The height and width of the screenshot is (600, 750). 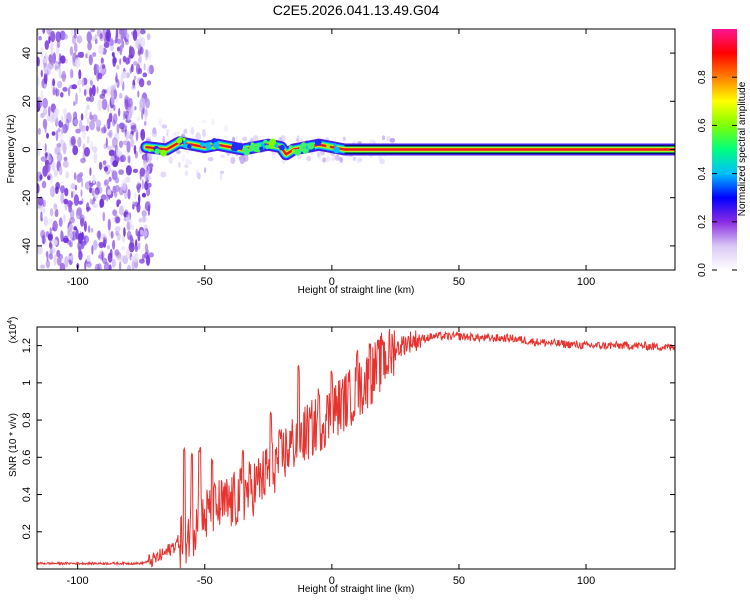 What do you see at coordinates (586, 282) in the screenshot?
I see `x-tick-label: 100` at bounding box center [586, 282].